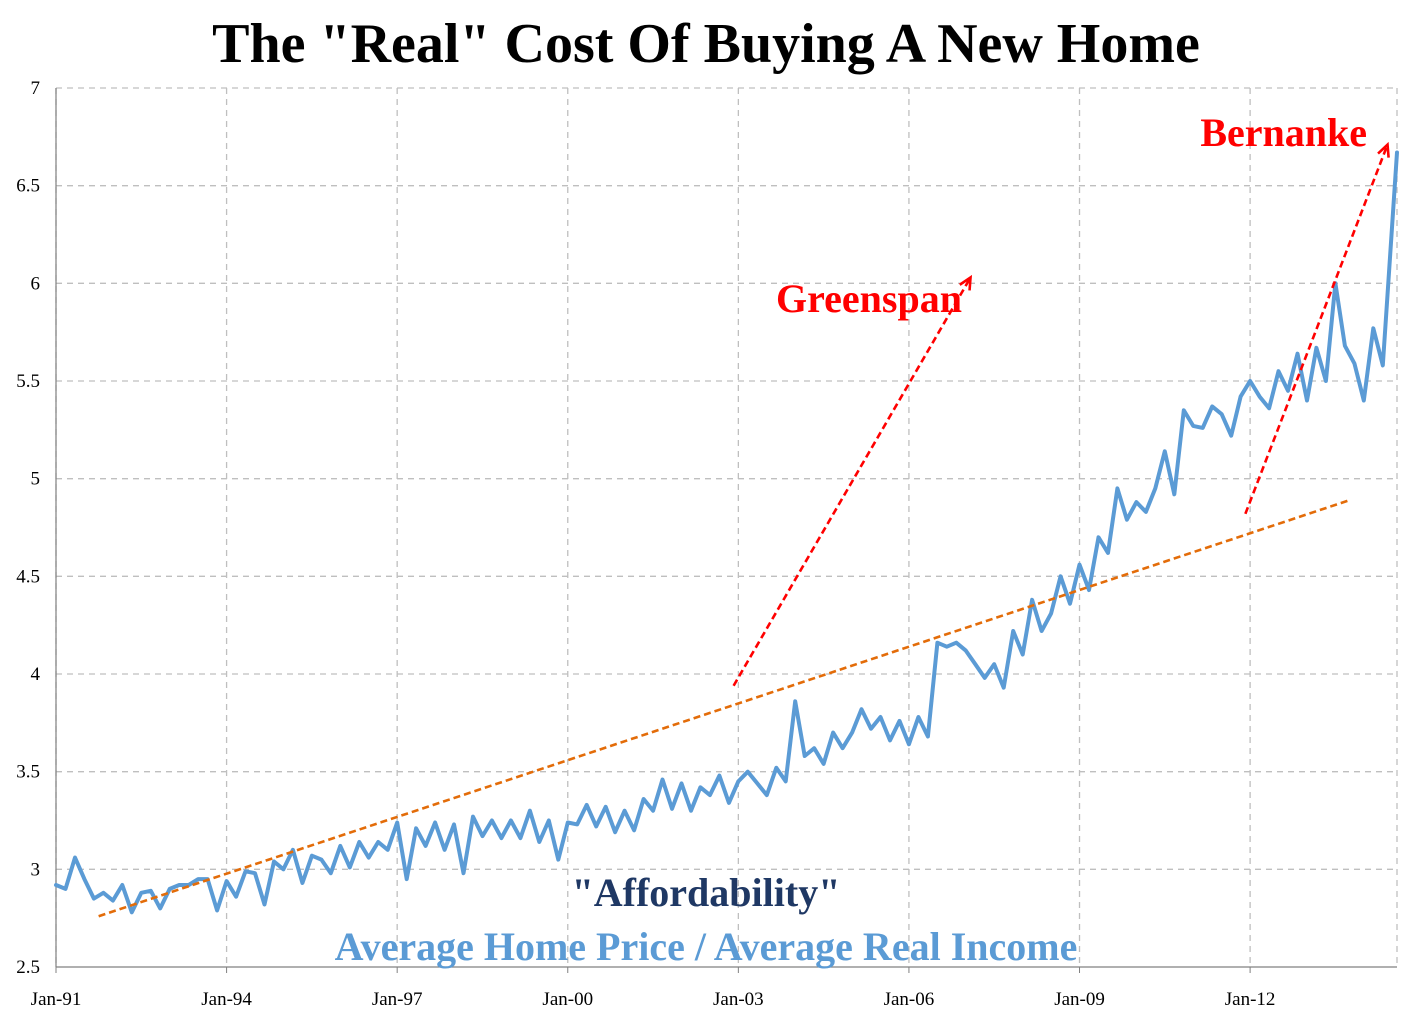 This screenshot has height=1018, width=1413. I want to click on y-tick-label: 4.5, so click(28, 576).